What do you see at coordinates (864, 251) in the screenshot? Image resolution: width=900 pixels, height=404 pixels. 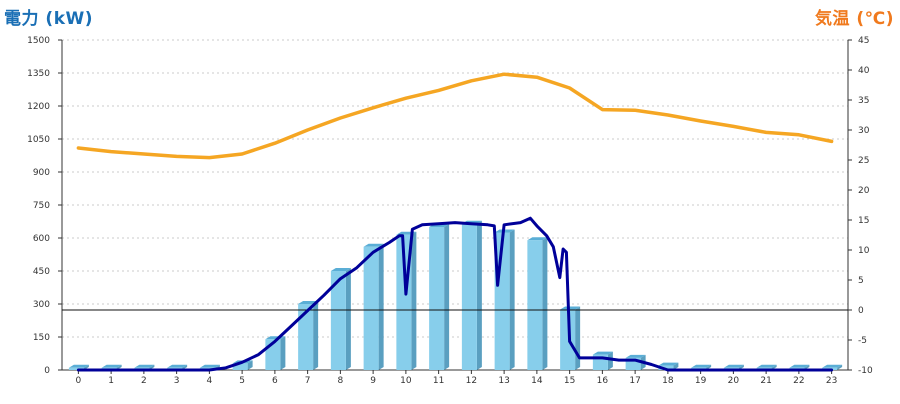 I see `right-tick-label: 10` at bounding box center [864, 251].